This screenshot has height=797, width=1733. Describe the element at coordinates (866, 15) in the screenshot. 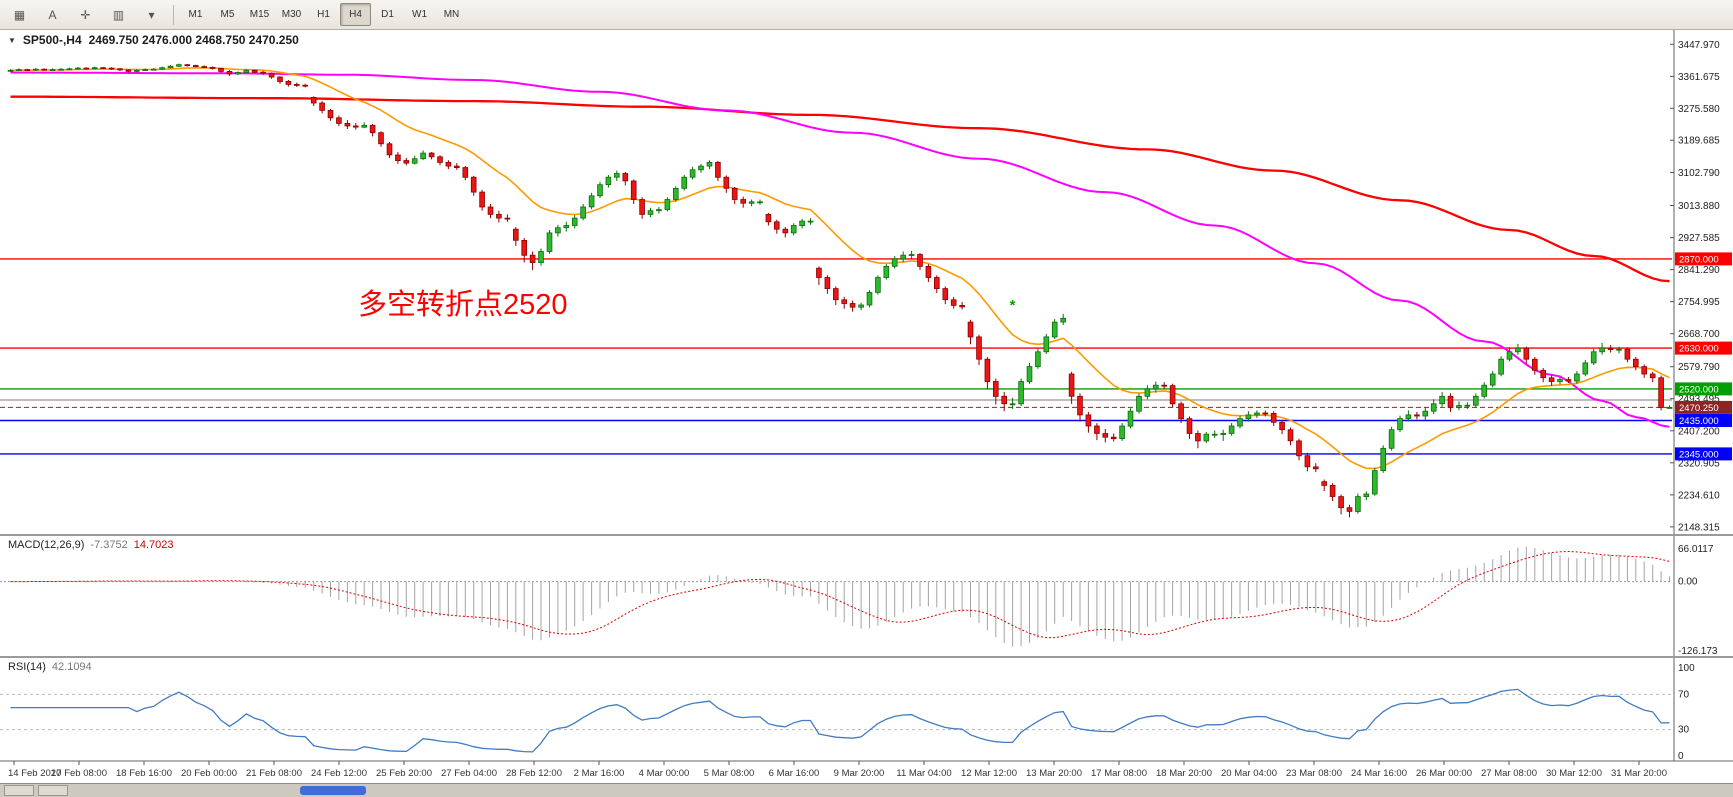

I see `toolbar: ▦ A ✛ ▥ ▾ M1 M5 M15 M30 H1 H4 D1 W1 MN` at that location.